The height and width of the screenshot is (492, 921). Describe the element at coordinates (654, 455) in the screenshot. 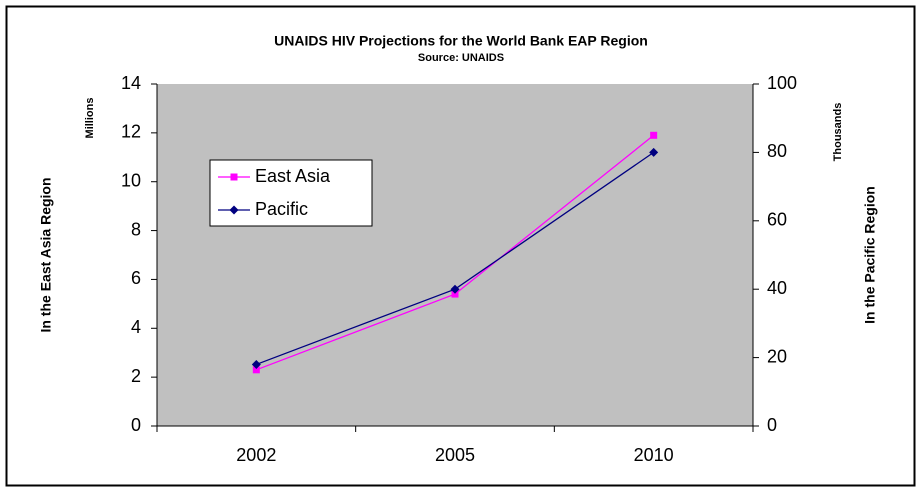

I see `x-tick-label: 2010` at that location.